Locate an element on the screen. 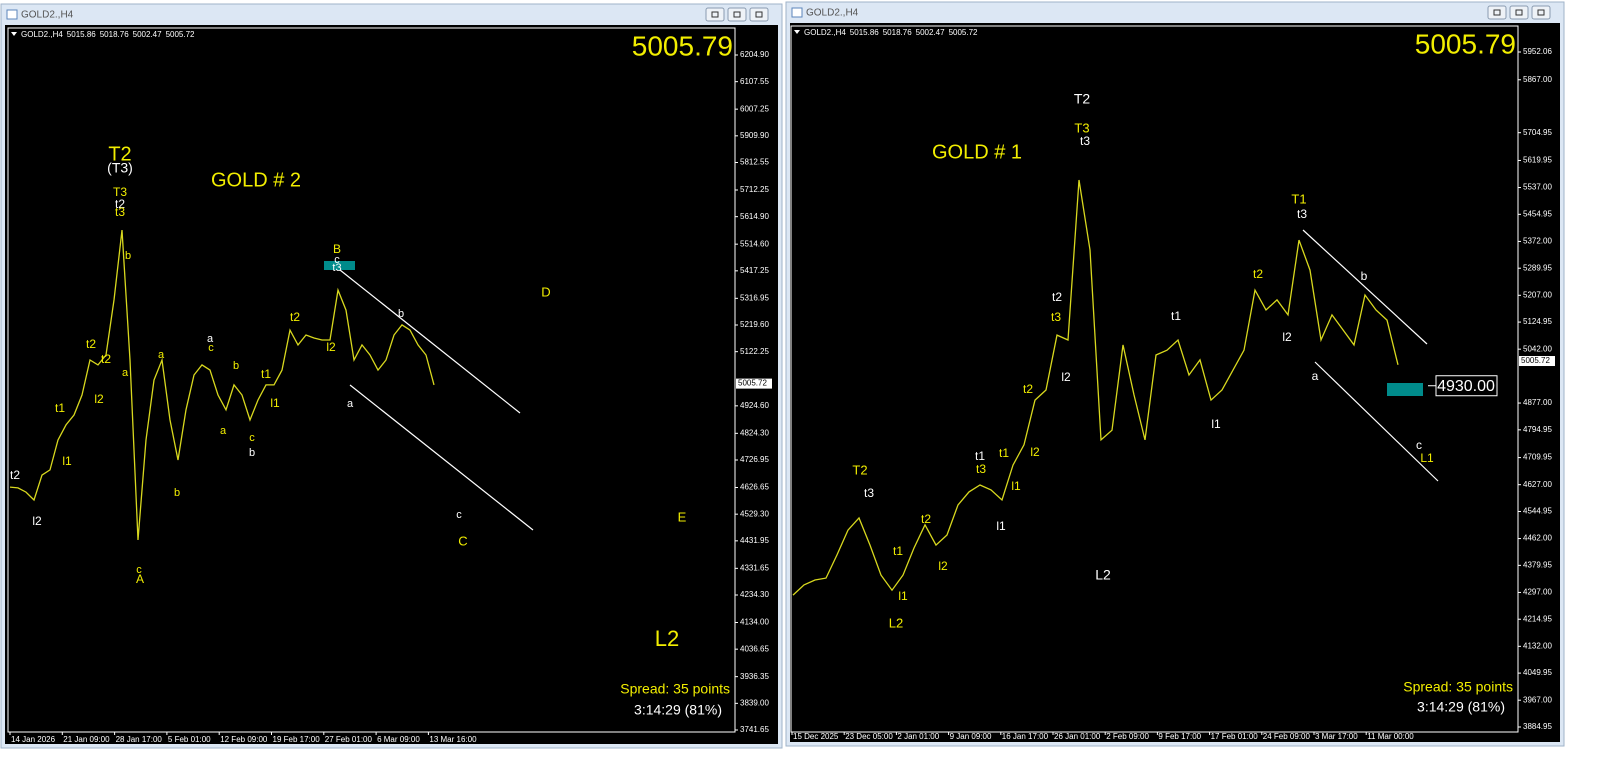  close-button-glyph is located at coordinates (759, 14).